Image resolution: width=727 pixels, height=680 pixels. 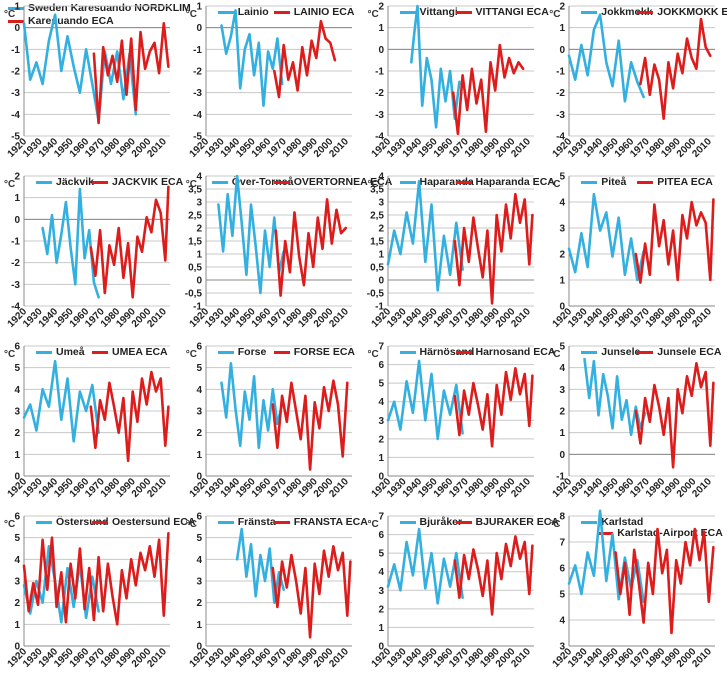 What do you see at coordinates (685, 182) in the screenshot?
I see `legend-label: PITEA ECA` at bounding box center [685, 182].